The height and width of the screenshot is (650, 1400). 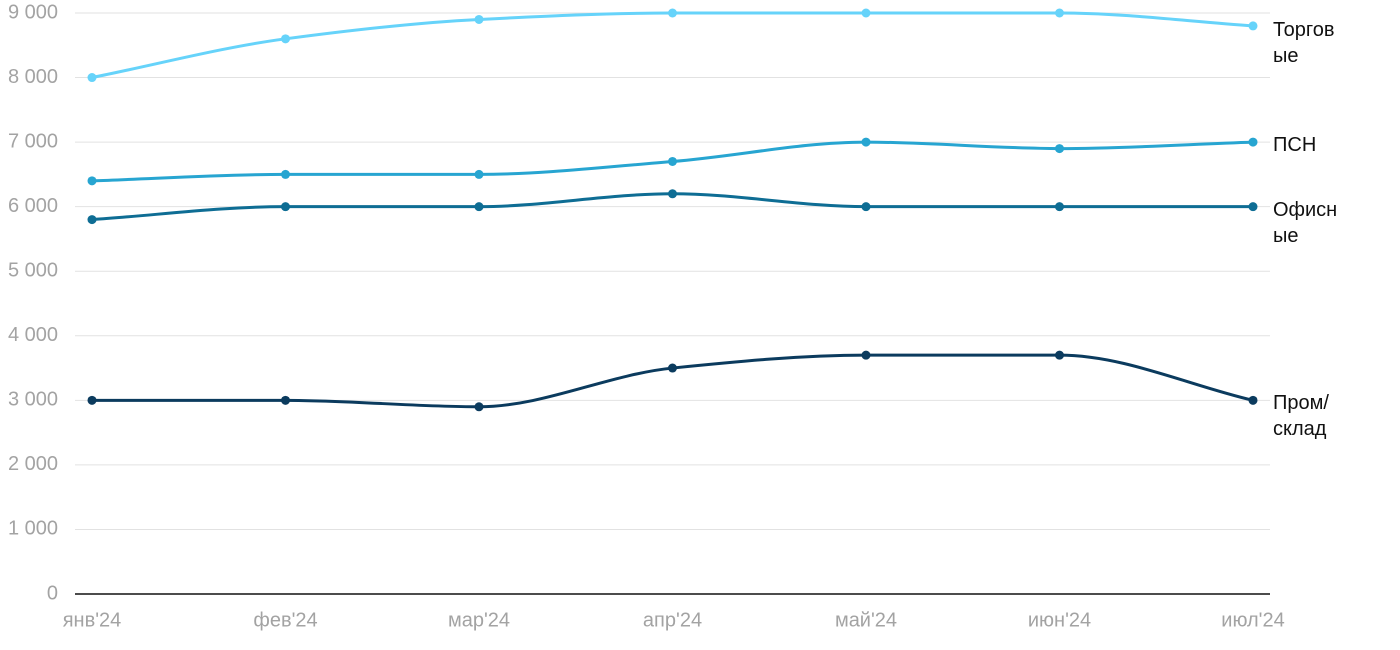 What do you see at coordinates (1252, 620) in the screenshot?
I see `x-tick-label: июл'24` at bounding box center [1252, 620].